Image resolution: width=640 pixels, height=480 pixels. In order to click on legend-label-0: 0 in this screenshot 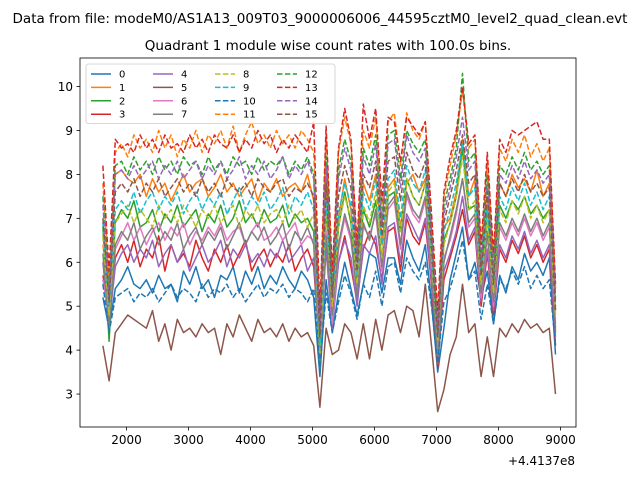, I will do `click(122, 75)`.